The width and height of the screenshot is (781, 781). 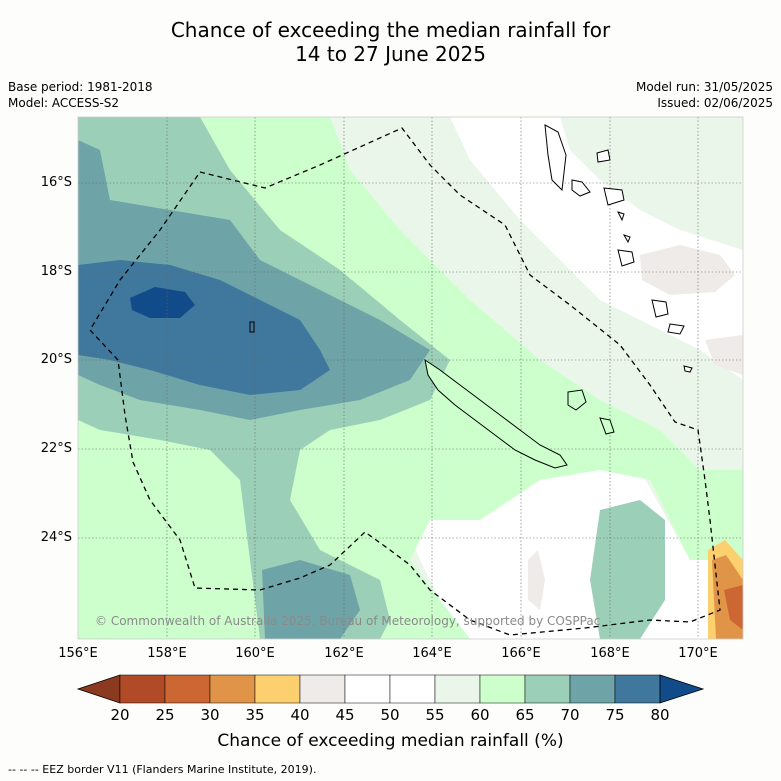 What do you see at coordinates (390, 715) in the screenshot?
I see `colorbar-tick-50: 50` at bounding box center [390, 715].